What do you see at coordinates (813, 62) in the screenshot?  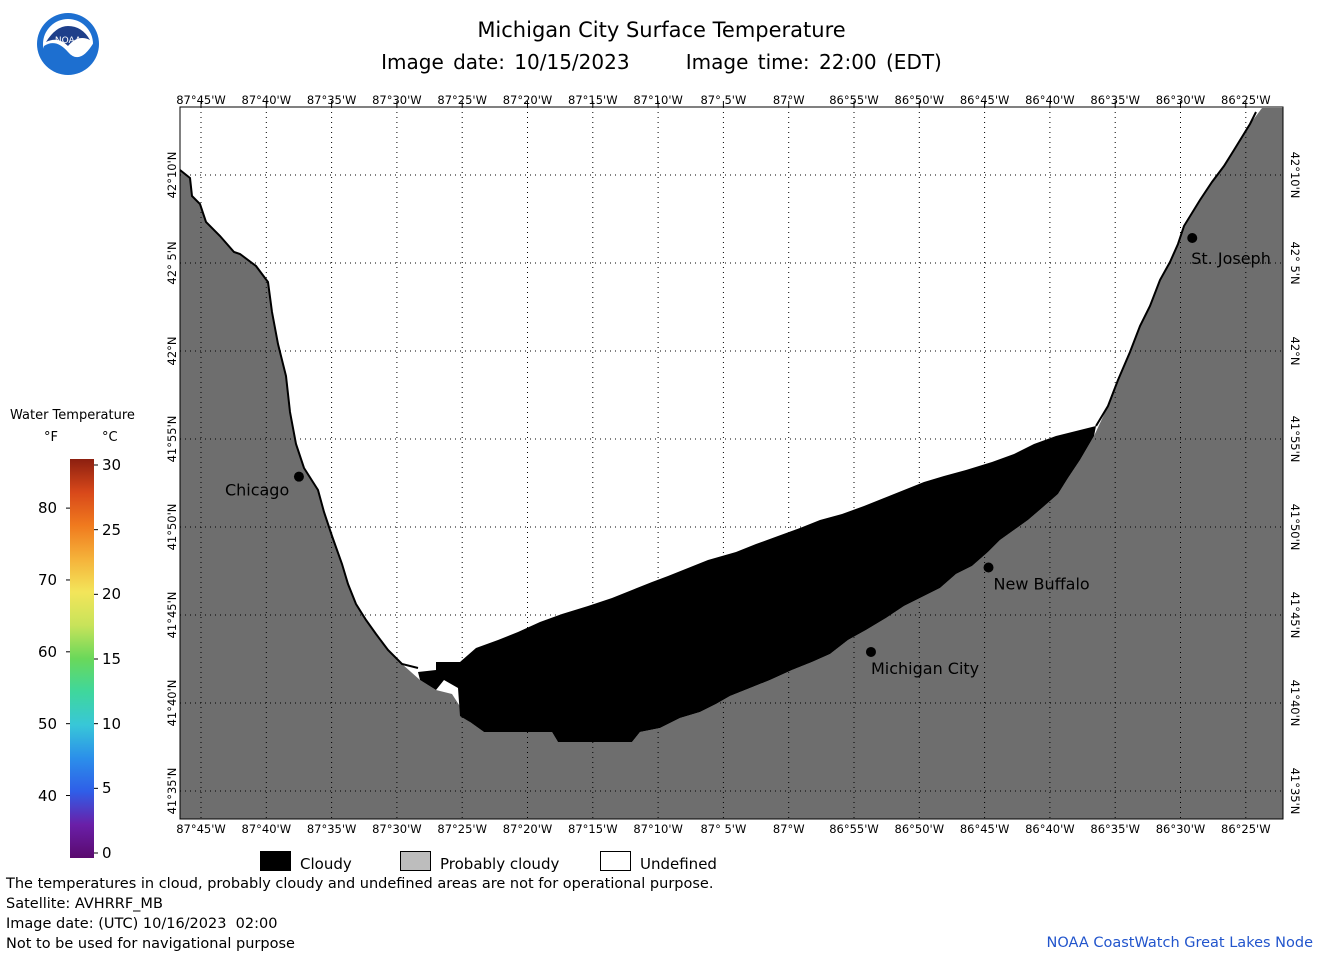 I see `image-time: Image time: 22:00 (EDT)` at bounding box center [813, 62].